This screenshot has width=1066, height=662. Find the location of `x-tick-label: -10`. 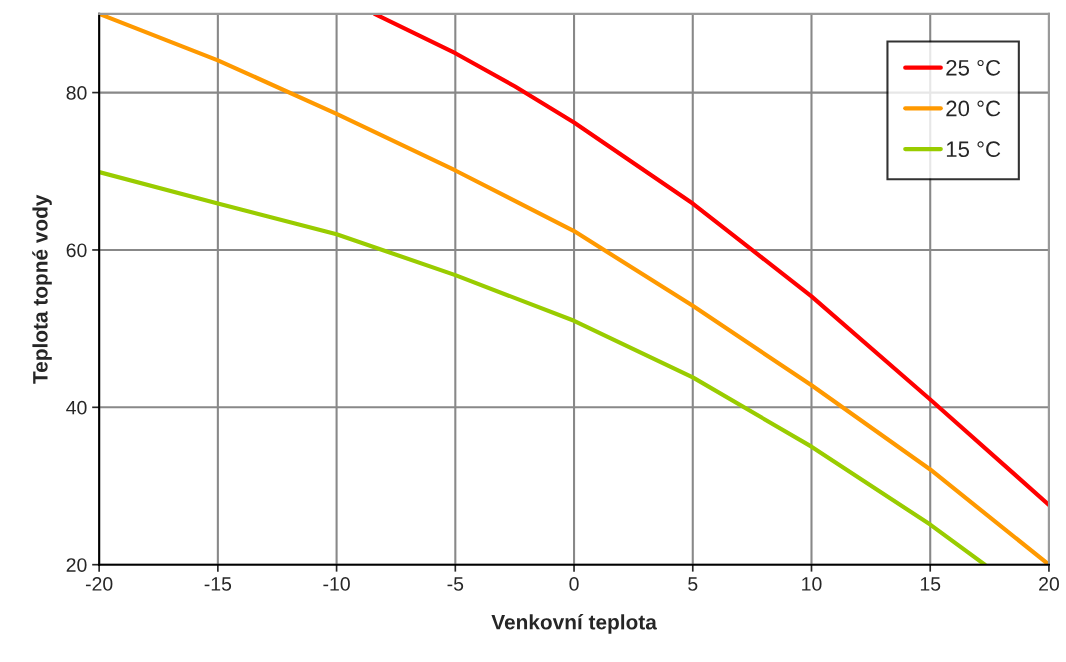

x-tick-label: -10 is located at coordinates (336, 584).